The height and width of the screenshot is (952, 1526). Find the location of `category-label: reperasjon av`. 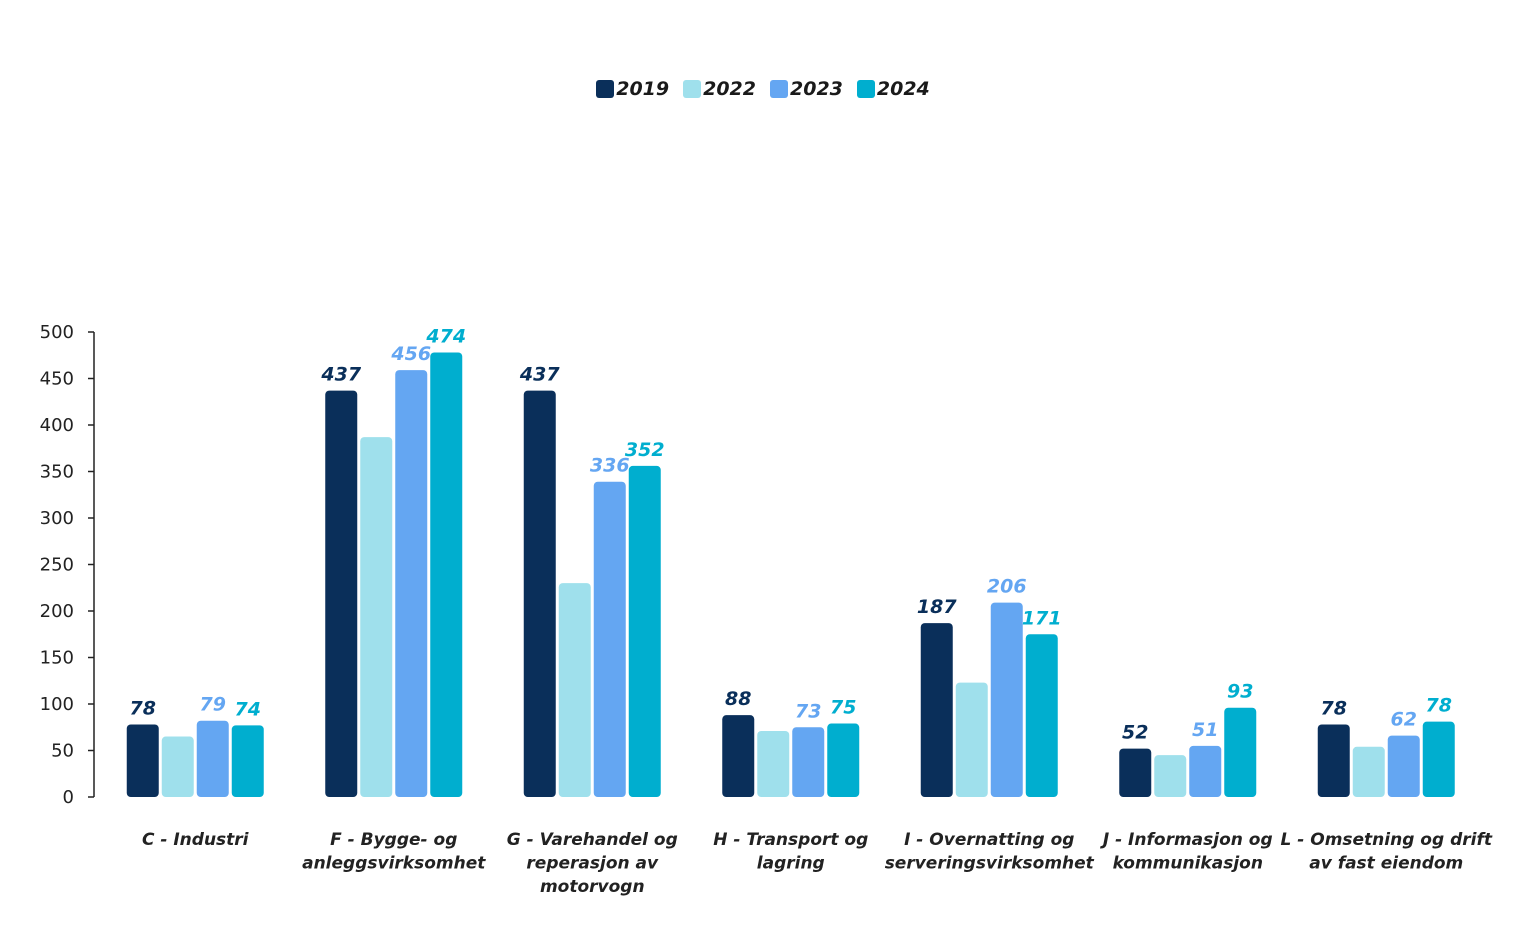

category-label: reperasjon av is located at coordinates (592, 864).